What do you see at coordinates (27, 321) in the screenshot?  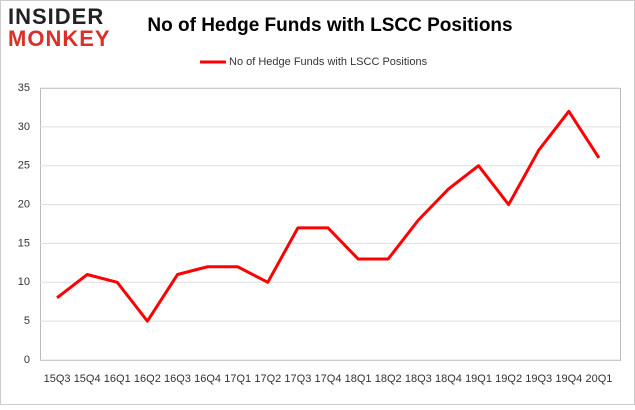 I see `y-tick-label: 5` at bounding box center [27, 321].